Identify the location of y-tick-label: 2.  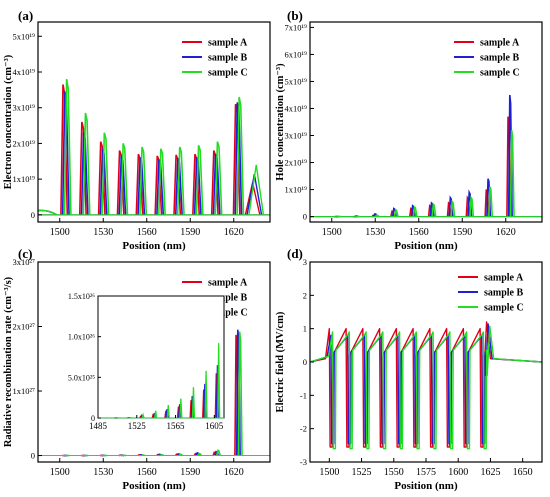
(305, 295).